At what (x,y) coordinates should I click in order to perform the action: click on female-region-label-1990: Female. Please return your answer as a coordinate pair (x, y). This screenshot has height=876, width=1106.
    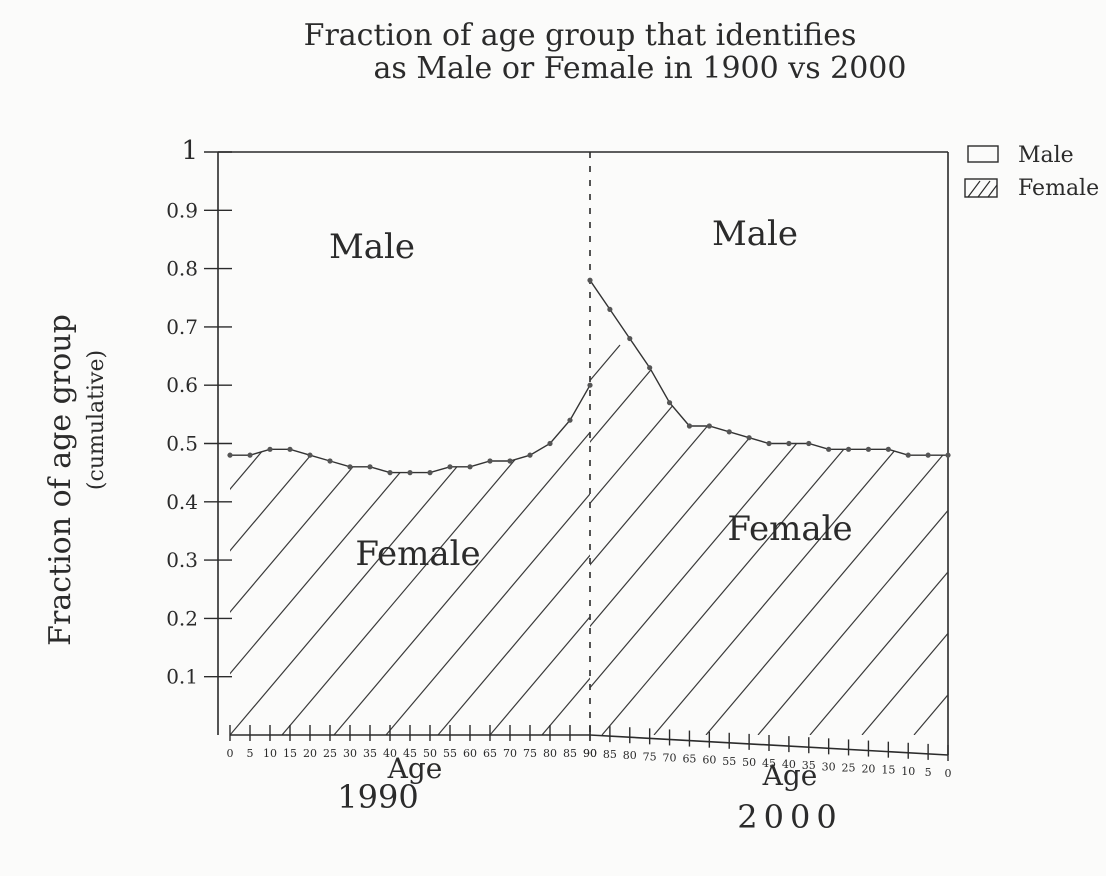
    Looking at the image, I should click on (417, 554).